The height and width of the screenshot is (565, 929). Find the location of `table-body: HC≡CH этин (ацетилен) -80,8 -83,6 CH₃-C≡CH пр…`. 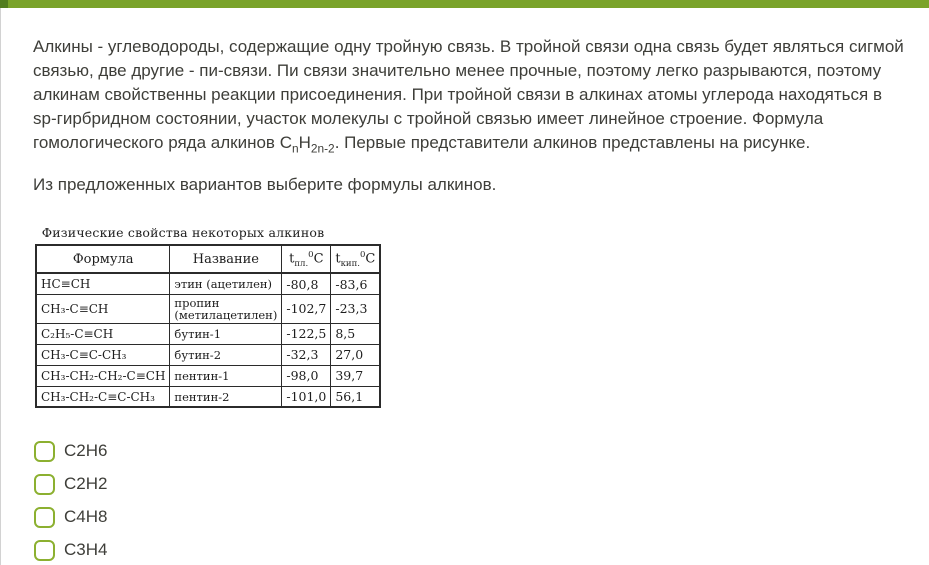

table-body: HC≡CH этин (ацетилен) -80,8 -83,6 CH₃-C≡CH пр… is located at coordinates (208, 340).